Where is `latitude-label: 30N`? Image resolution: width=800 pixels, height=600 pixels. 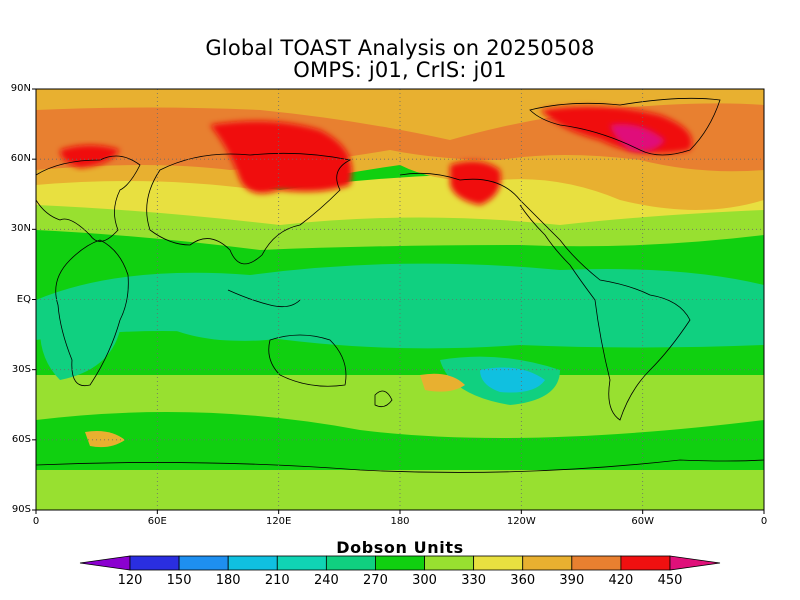
latitude-label: 30N is located at coordinates (20, 229).